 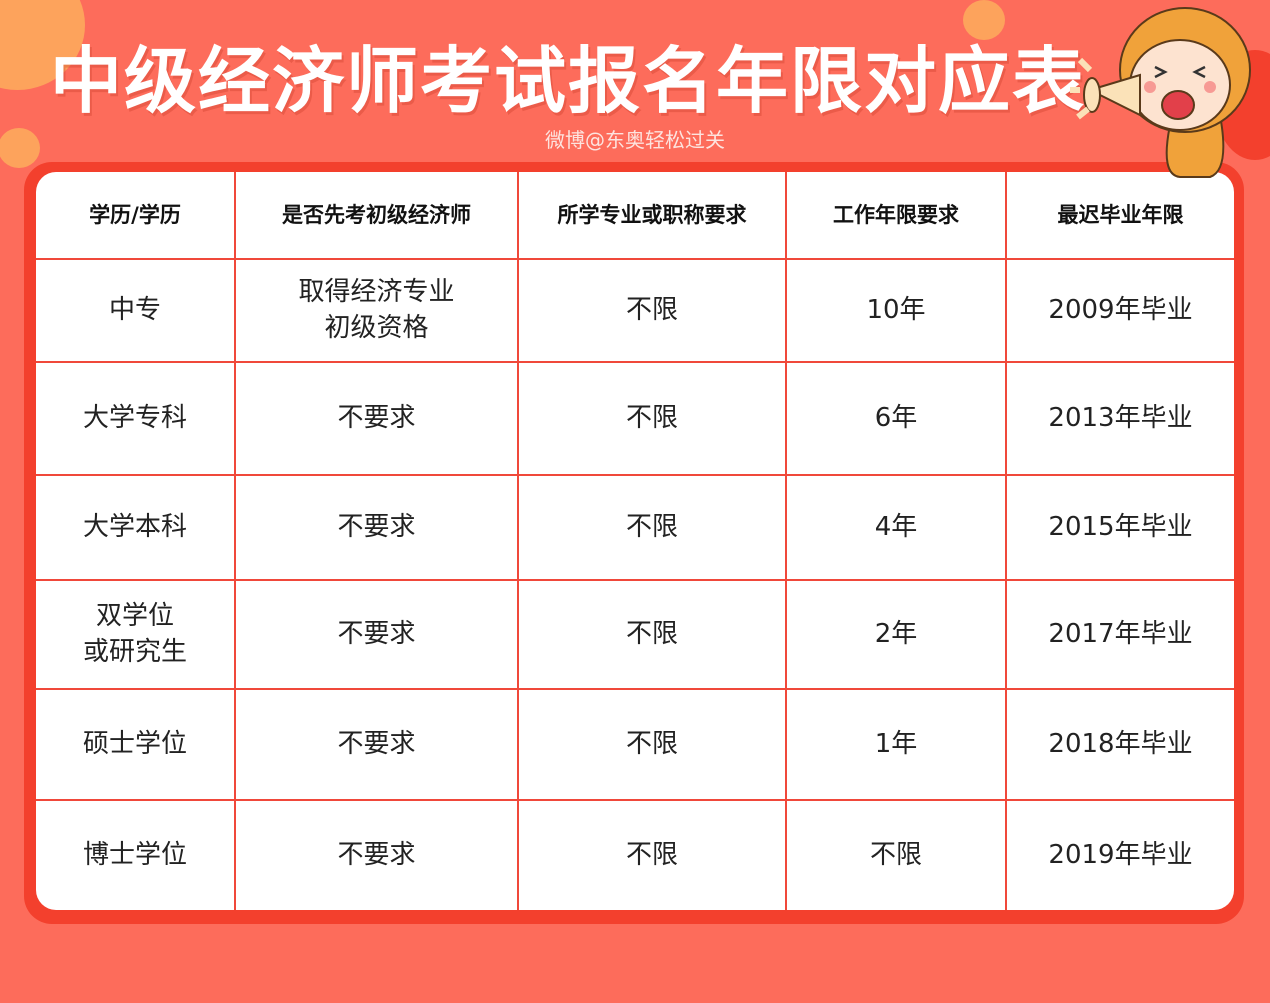 I want to click on page-title: 中级经济师考试报名年限对应表, so click(x=568, y=81).